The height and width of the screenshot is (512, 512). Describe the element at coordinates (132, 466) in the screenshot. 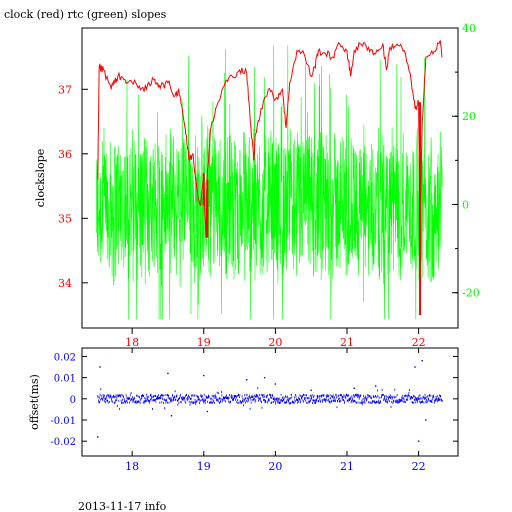

I see `bottom-x-tick-label: 18` at that location.